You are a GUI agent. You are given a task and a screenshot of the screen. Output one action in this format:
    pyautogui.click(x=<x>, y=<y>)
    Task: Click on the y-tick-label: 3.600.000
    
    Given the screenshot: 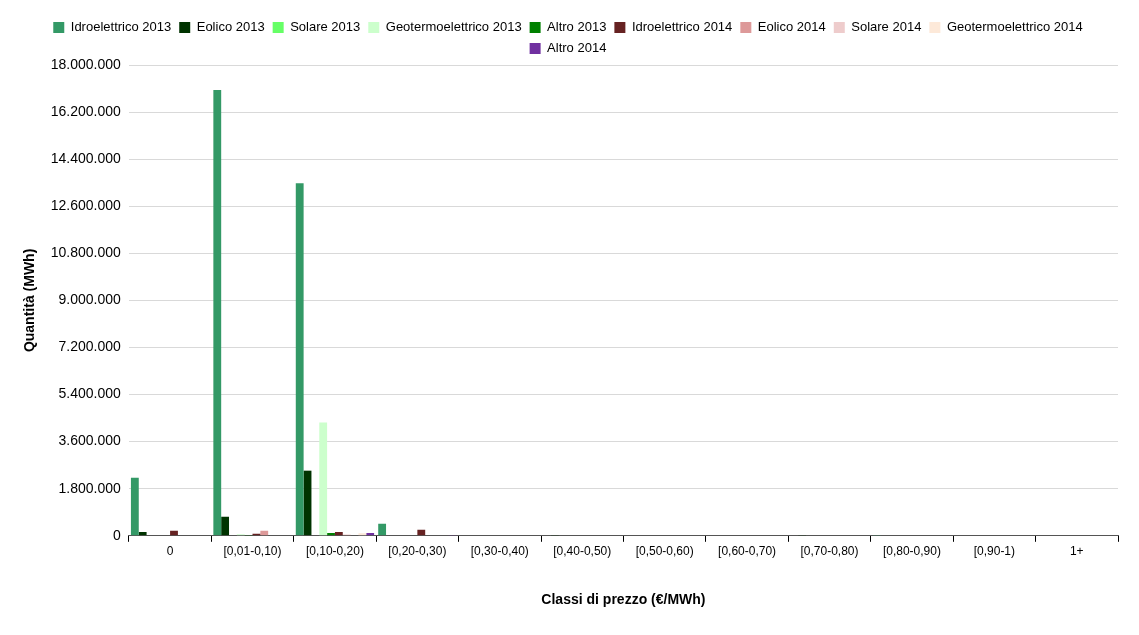 What is the action you would take?
    pyautogui.click(x=90, y=440)
    